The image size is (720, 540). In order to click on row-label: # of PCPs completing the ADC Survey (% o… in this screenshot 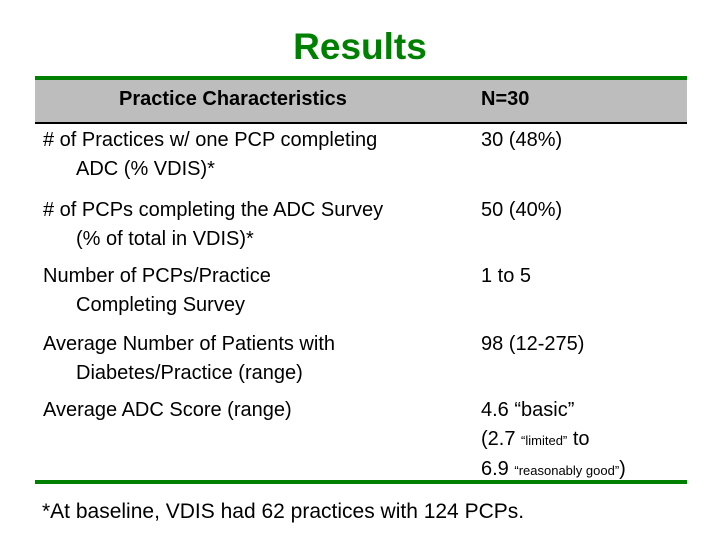, I will do `click(213, 224)`.